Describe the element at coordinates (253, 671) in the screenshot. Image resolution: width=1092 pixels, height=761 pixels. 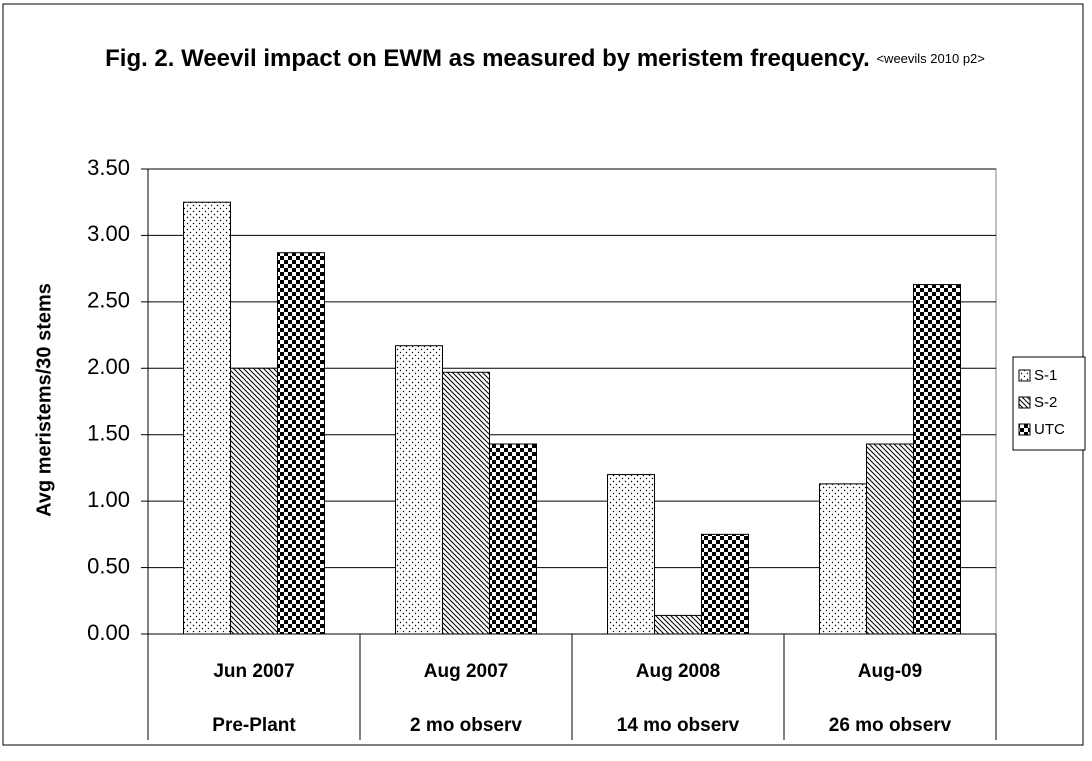
I see `x-tick-label: Jun 2007` at that location.